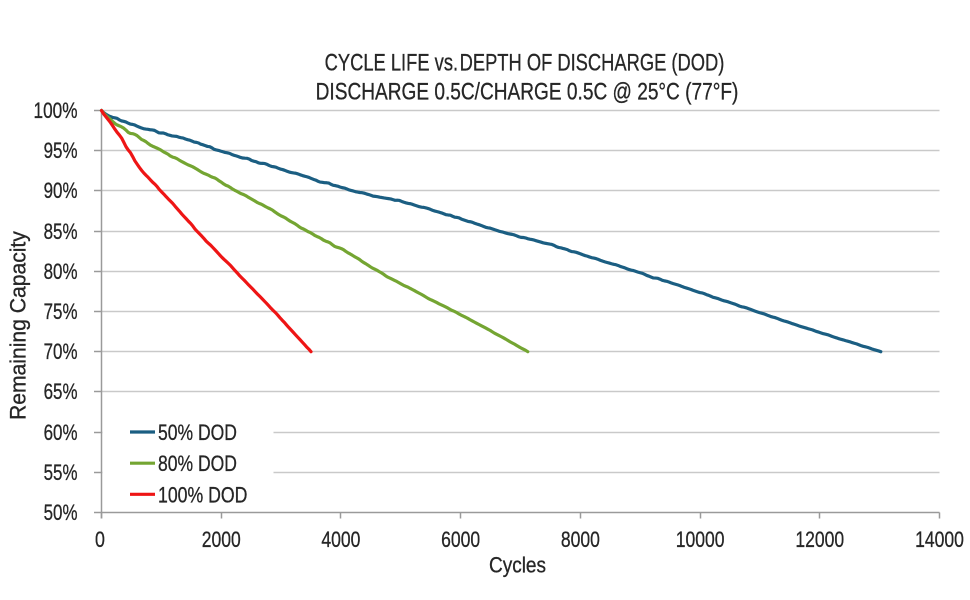  I want to click on svg-text: 0, so click(100, 540).